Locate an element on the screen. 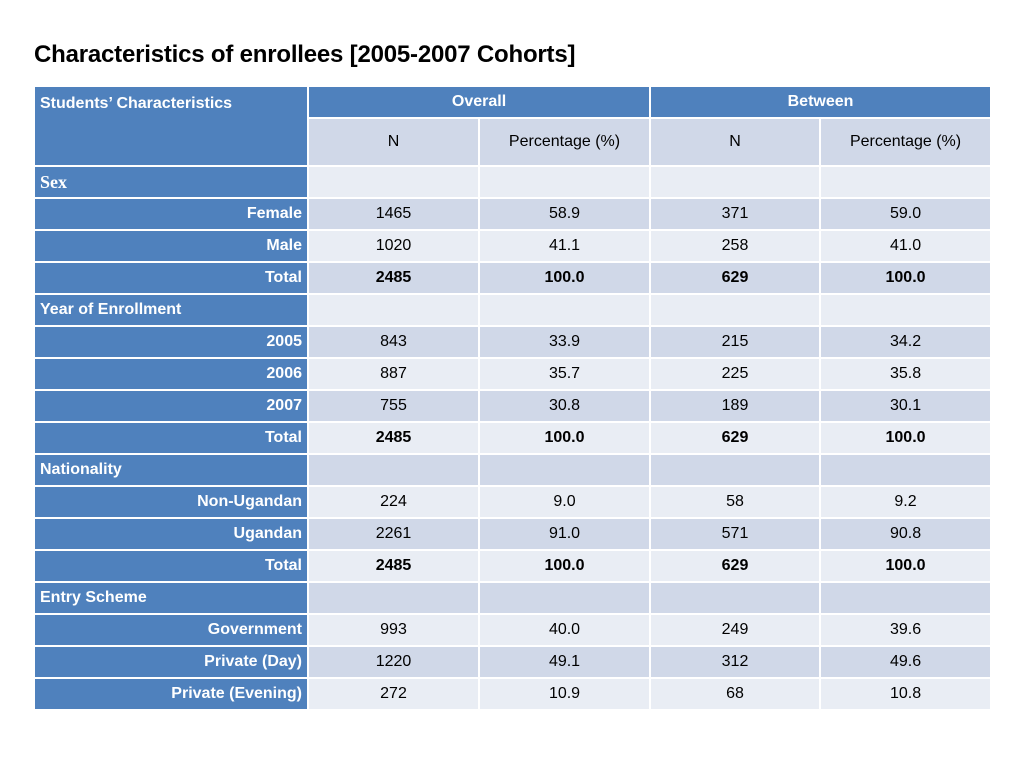 Image resolution: width=1024 pixels, height=768 pixels. between-pct-cell: 39.6 is located at coordinates (906, 630).